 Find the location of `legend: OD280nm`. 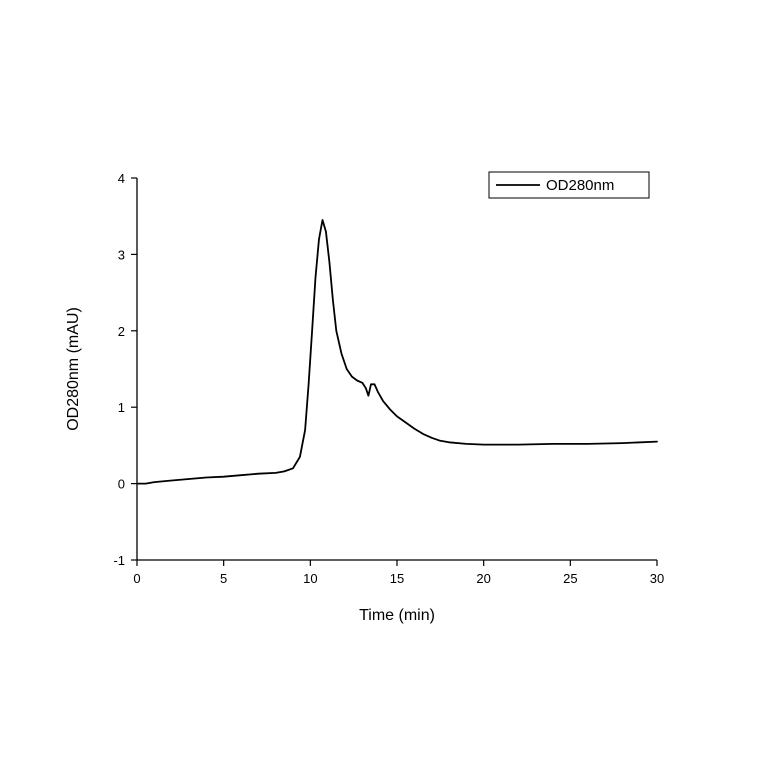

legend: OD280nm is located at coordinates (569, 185).